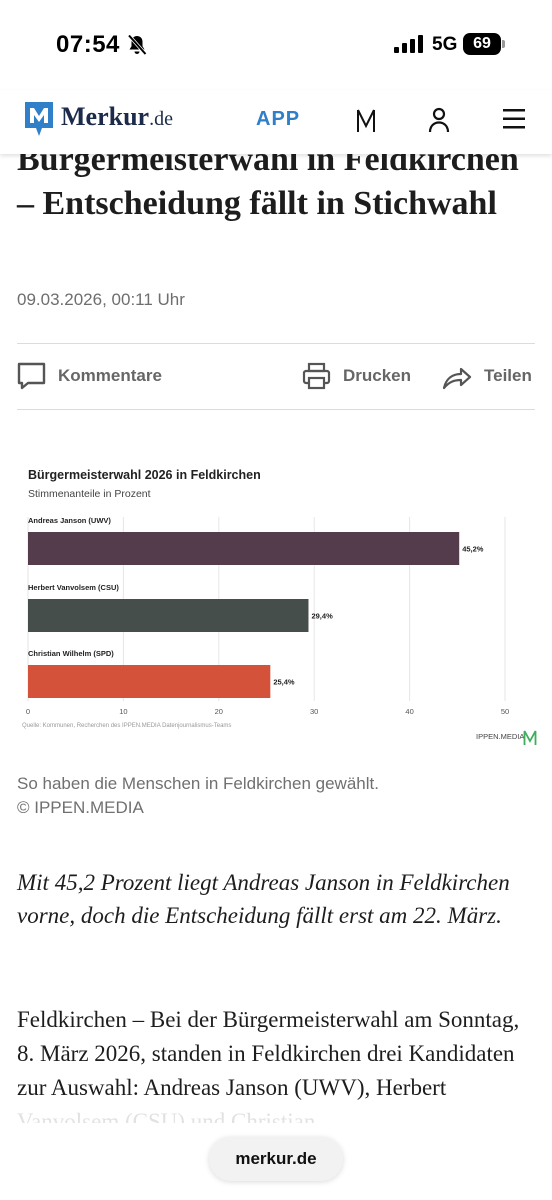 This screenshot has width=552, height=1200. I want to click on comments-label: Kommentare, so click(110, 375).